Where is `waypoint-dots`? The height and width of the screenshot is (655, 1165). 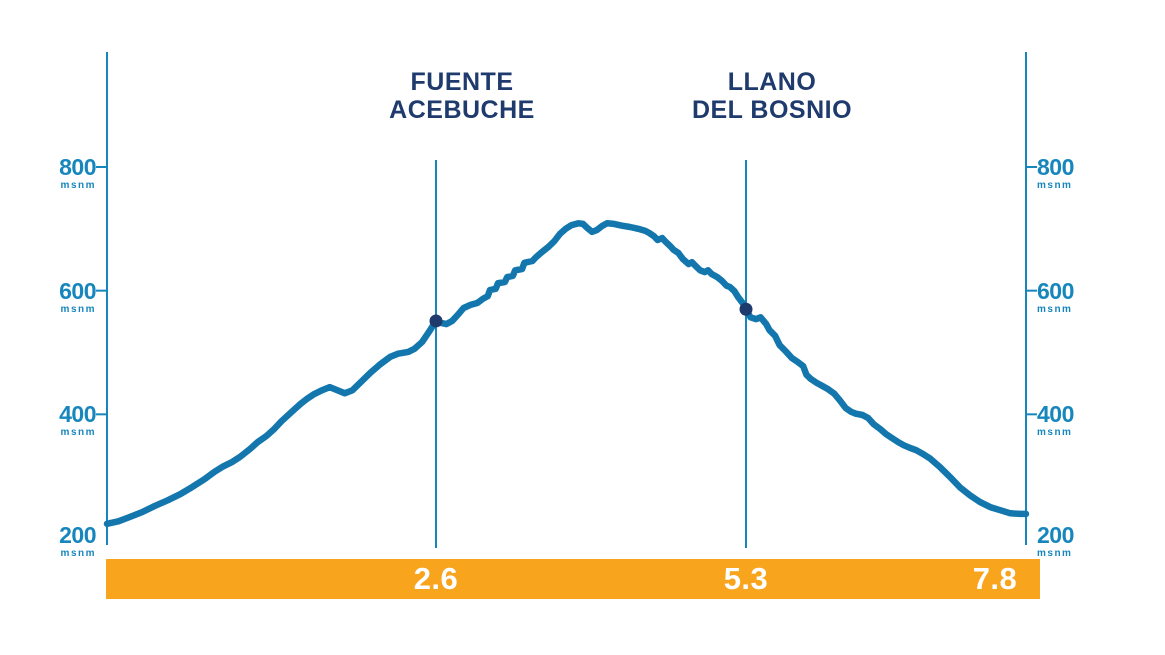
waypoint-dots is located at coordinates (591, 315).